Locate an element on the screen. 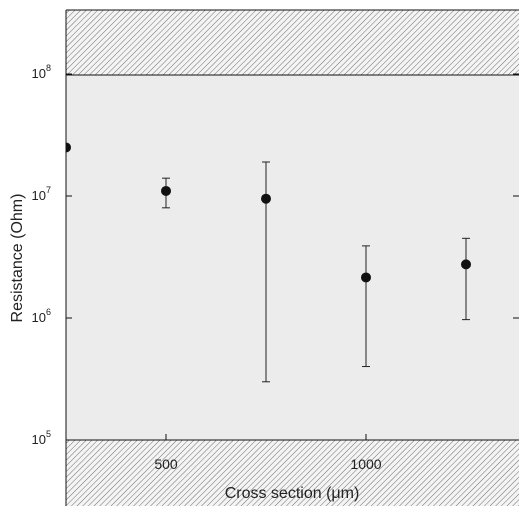  y-tick-label: 10⁷ is located at coordinates (41, 194).